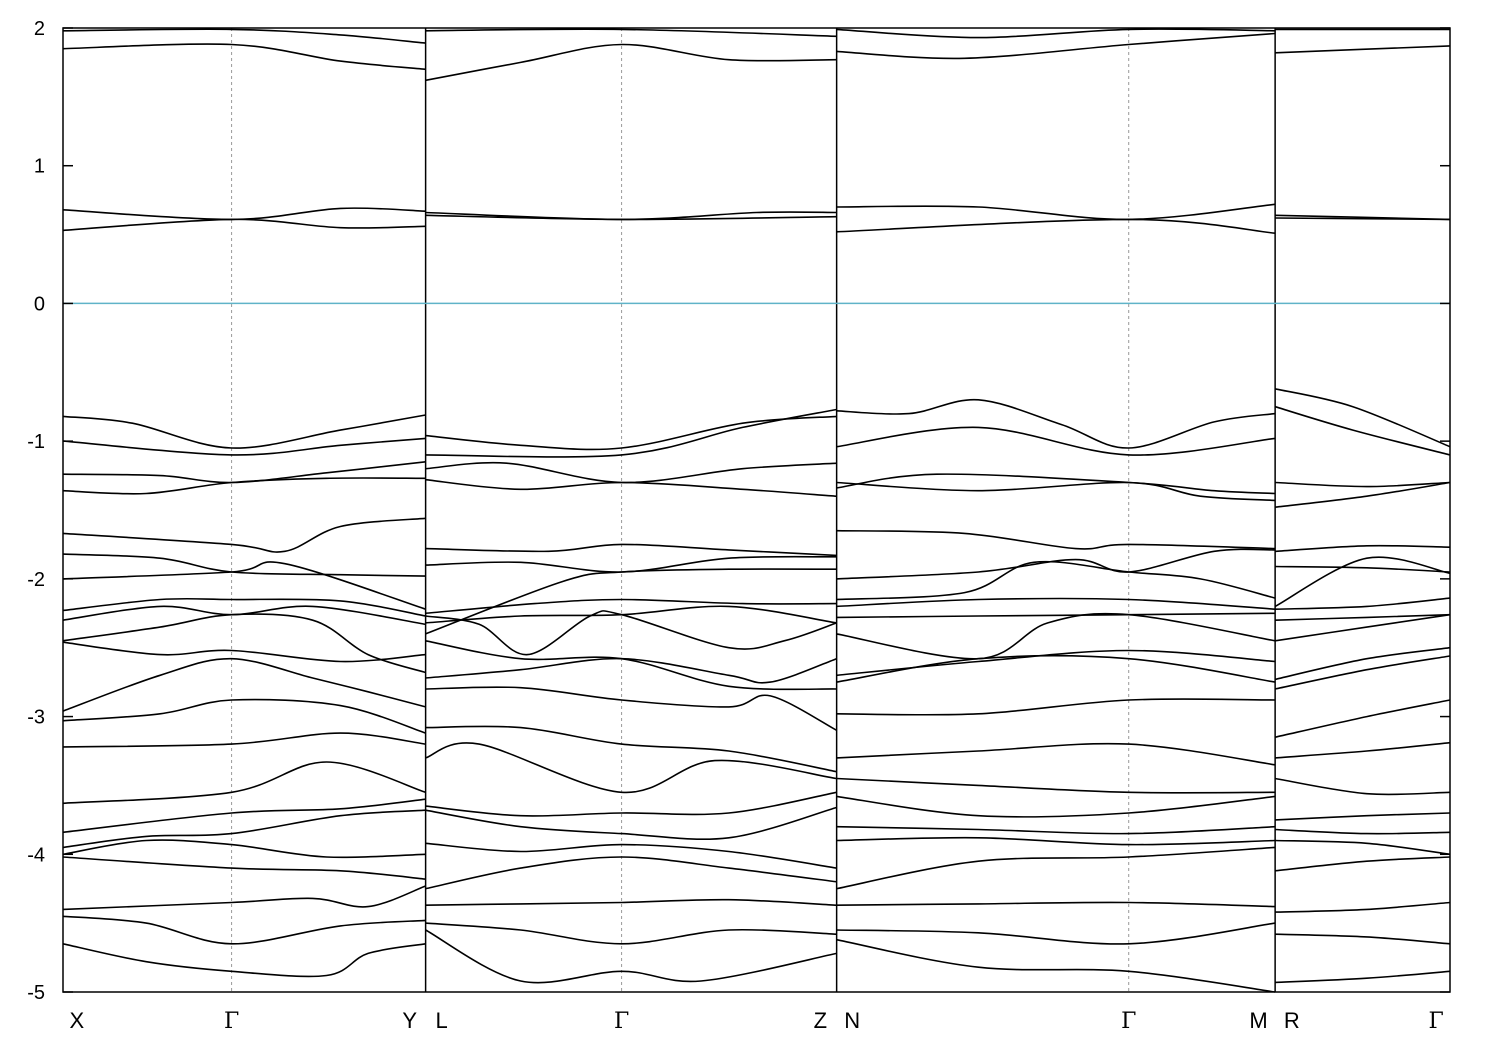 This screenshot has width=1500, height=1050. Describe the element at coordinates (36, 580) in the screenshot. I see `y-tick-label: -2` at that location.